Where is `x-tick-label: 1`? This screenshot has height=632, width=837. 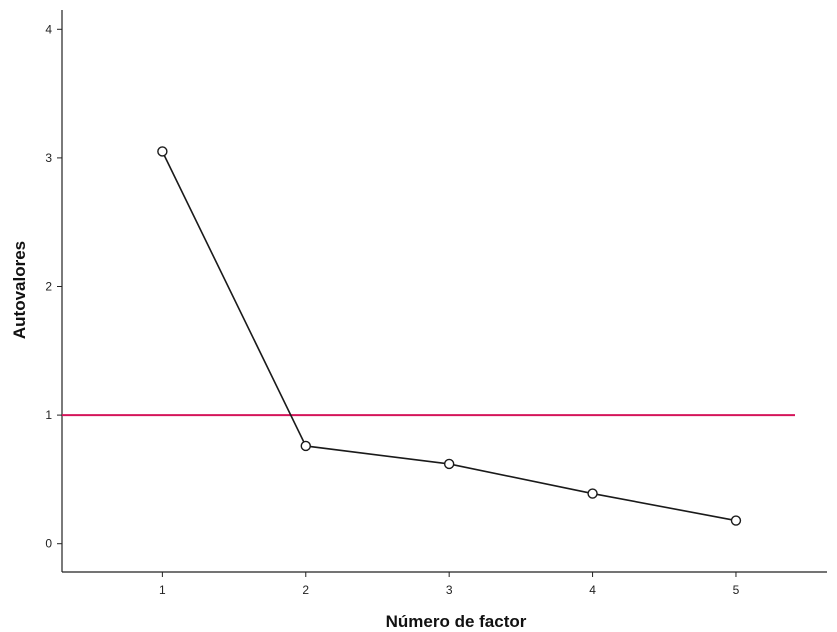
x-tick-label: 1 is located at coordinates (162, 590).